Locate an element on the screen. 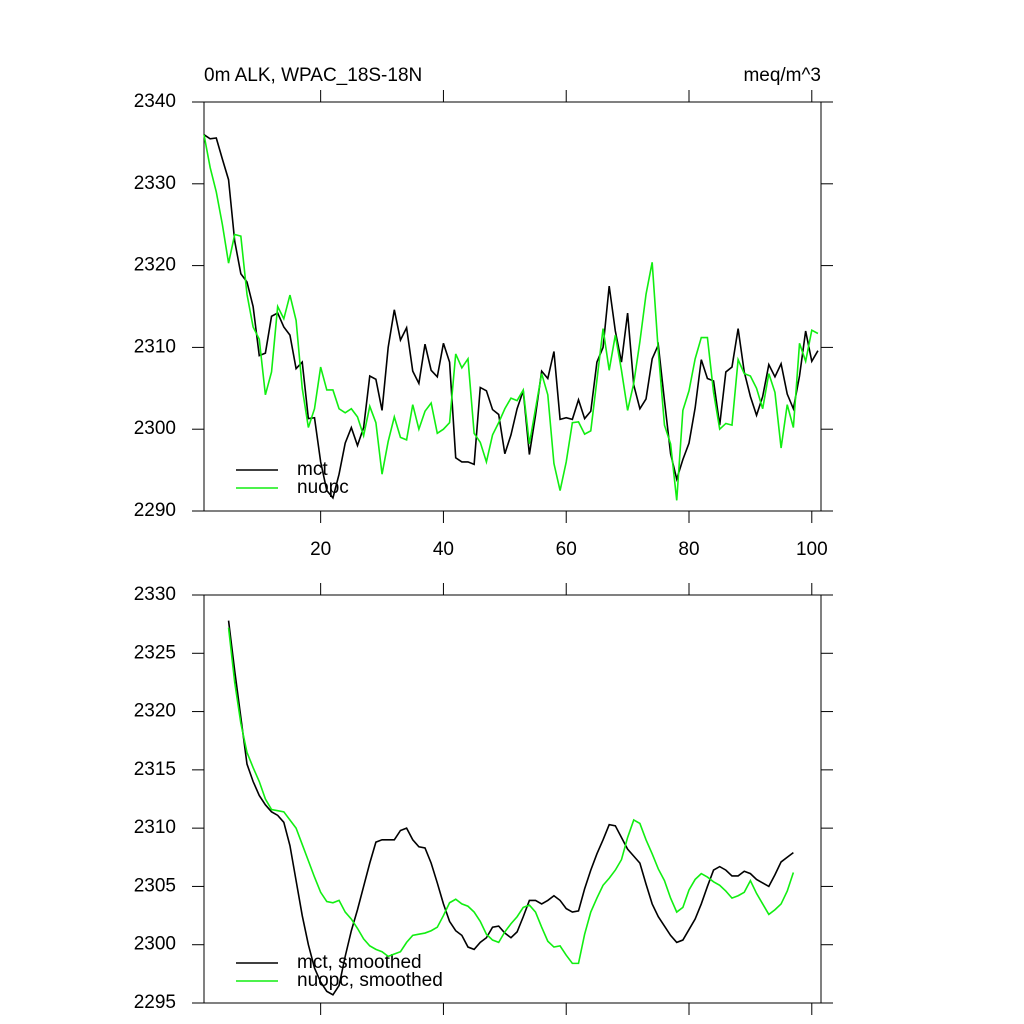 This screenshot has width=1024, height=1024. chart-title: 0m ALK, WPAC_18S-18N is located at coordinates (313, 75).